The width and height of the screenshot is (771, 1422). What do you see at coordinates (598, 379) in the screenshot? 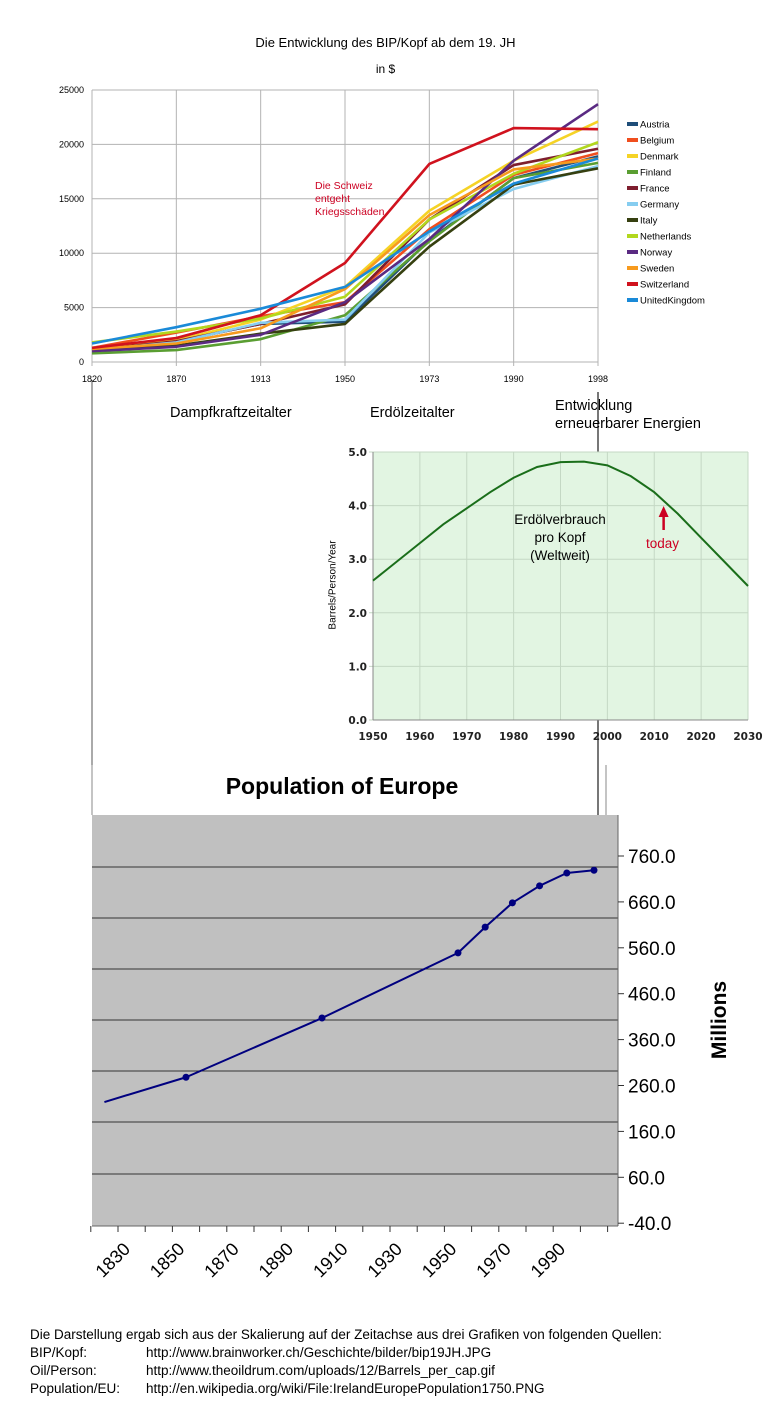
I see `gdp-x-tick-label: 1998` at bounding box center [598, 379].